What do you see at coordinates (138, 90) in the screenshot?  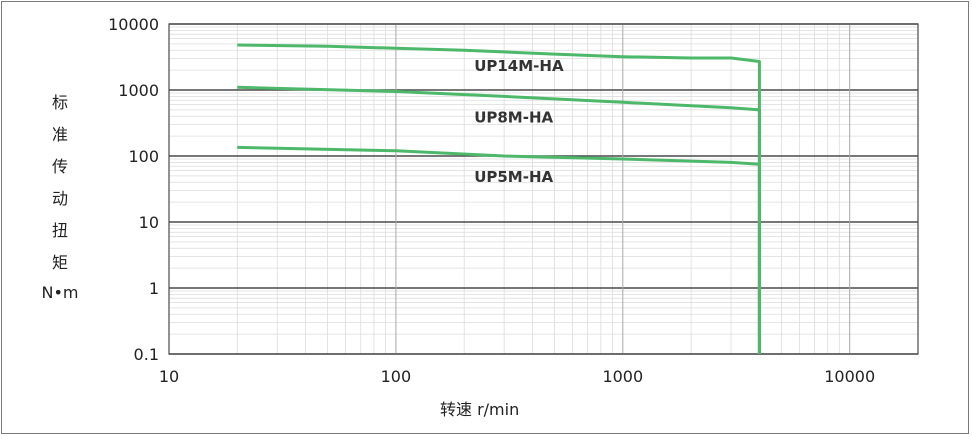 I see `y-tick-label: 1000` at bounding box center [138, 90].